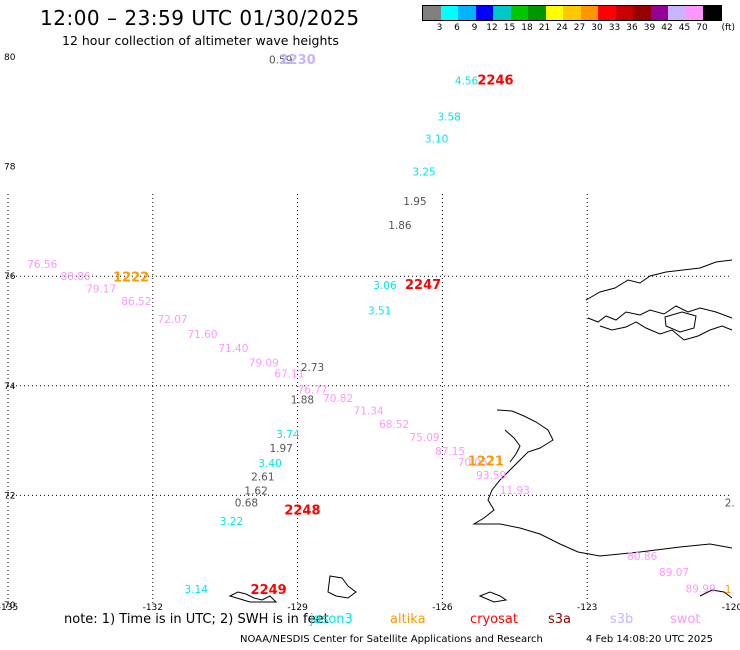 Image resolution: width=740 pixels, height=650 pixels. I want to click on wave-height-label-clipped: 2., so click(730, 503).